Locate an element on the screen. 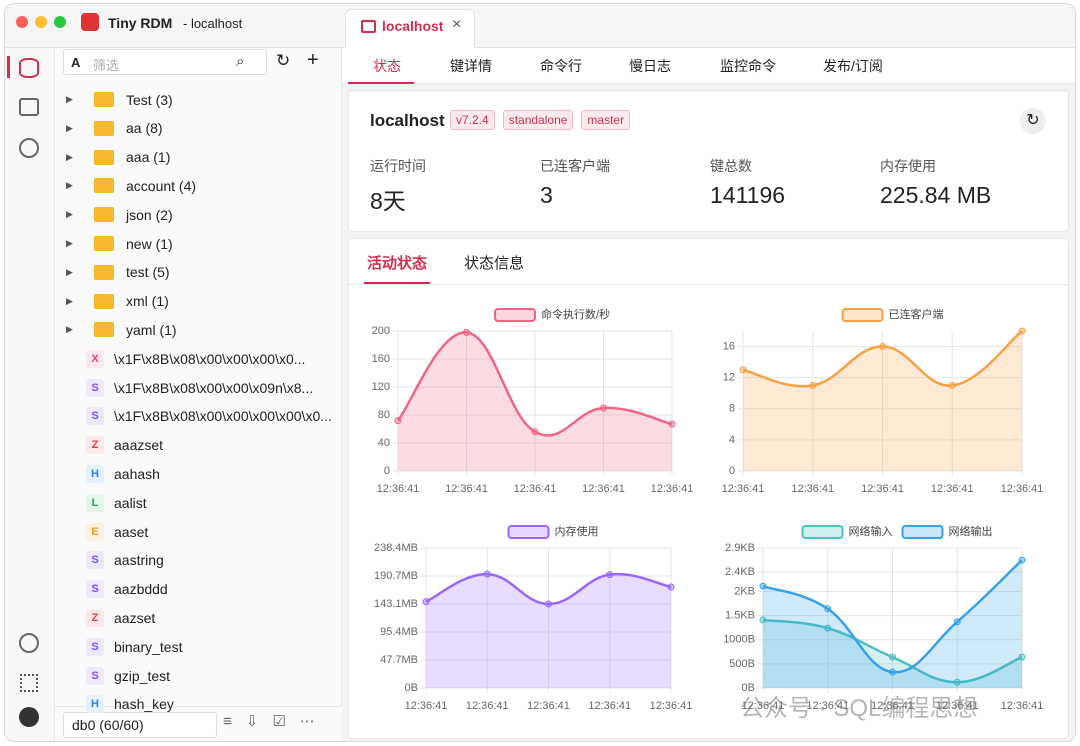 The height and width of the screenshot is (746, 1080). subtab: 状态信息 is located at coordinates (494, 263).